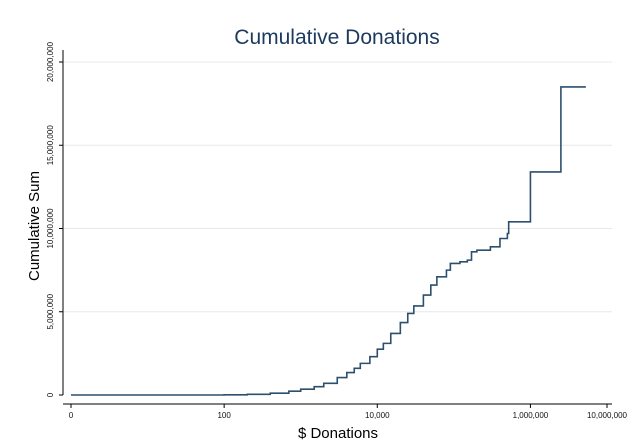 This screenshot has width=640, height=444. Describe the element at coordinates (50, 394) in the screenshot. I see `y-tick-label: 0` at that location.